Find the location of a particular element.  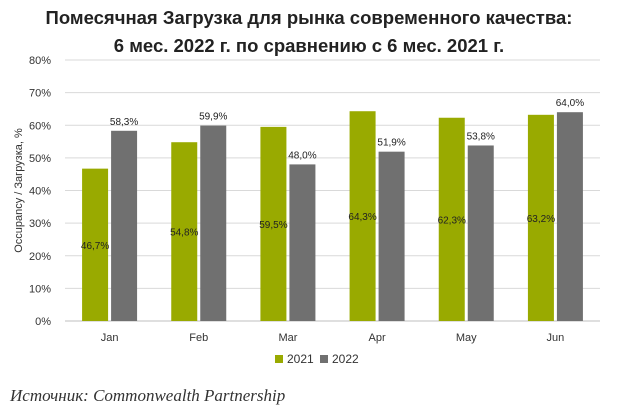

x-tick-label: Mar is located at coordinates (287, 338).